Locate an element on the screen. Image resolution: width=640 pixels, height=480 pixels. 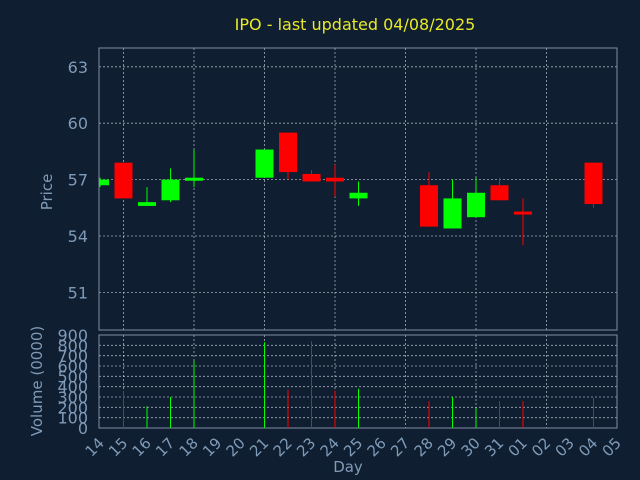
day-tick-label: 25 is located at coordinates (353, 447).